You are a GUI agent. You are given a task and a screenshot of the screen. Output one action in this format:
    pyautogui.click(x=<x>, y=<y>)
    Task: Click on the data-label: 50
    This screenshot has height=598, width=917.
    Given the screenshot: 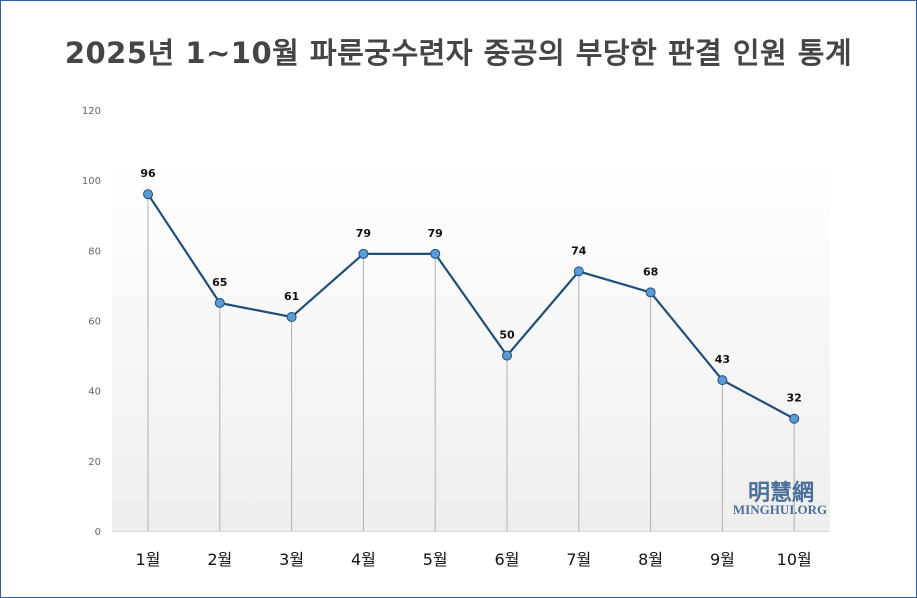 What is the action you would take?
    pyautogui.click(x=507, y=335)
    